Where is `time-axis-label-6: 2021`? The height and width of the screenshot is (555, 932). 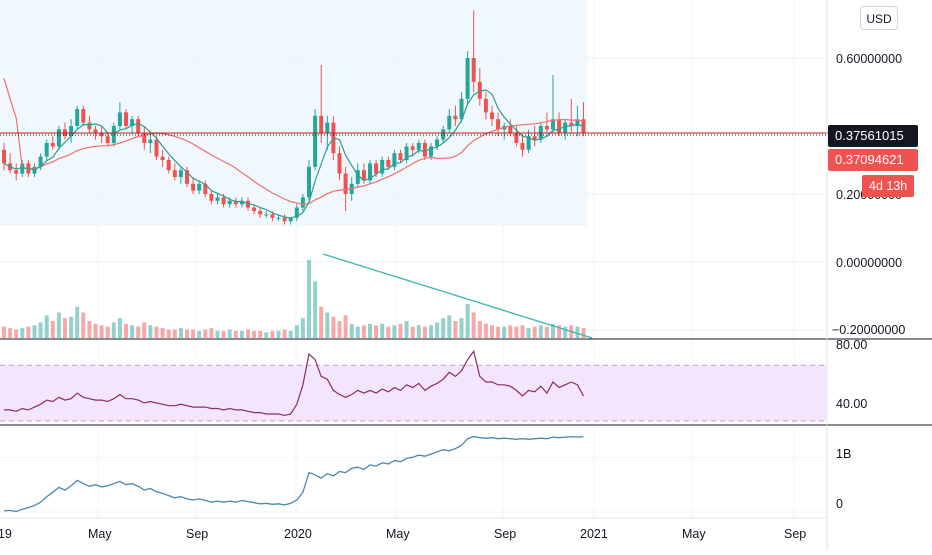
time-axis-label-6: 2021 is located at coordinates (594, 534).